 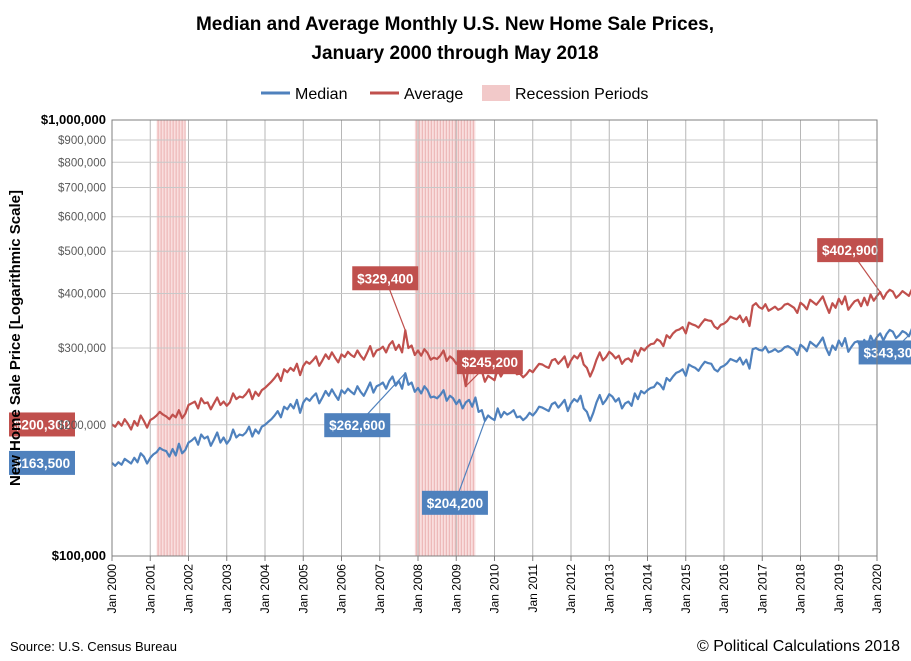 What do you see at coordinates (112, 589) in the screenshot?
I see `x-tick-label: Jan 2000` at bounding box center [112, 589].